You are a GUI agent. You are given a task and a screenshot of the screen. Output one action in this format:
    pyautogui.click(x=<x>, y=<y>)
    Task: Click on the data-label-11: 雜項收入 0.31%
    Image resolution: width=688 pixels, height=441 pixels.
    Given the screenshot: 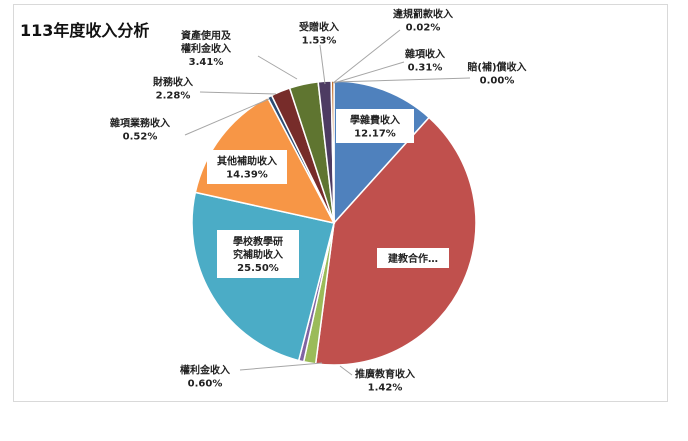 What is the action you would take?
    pyautogui.click(x=425, y=61)
    